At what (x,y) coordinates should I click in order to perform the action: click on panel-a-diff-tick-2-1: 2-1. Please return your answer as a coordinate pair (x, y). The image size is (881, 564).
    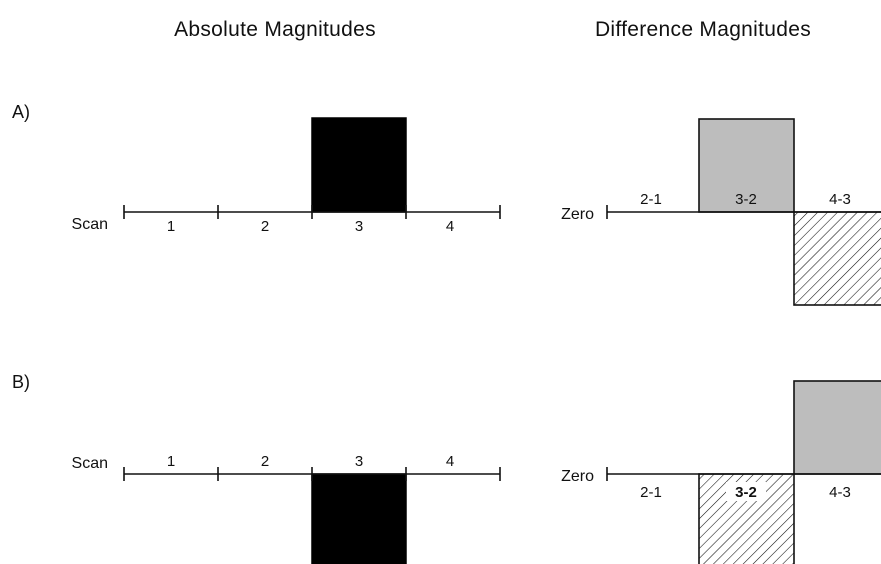
    Looking at the image, I should click on (651, 199).